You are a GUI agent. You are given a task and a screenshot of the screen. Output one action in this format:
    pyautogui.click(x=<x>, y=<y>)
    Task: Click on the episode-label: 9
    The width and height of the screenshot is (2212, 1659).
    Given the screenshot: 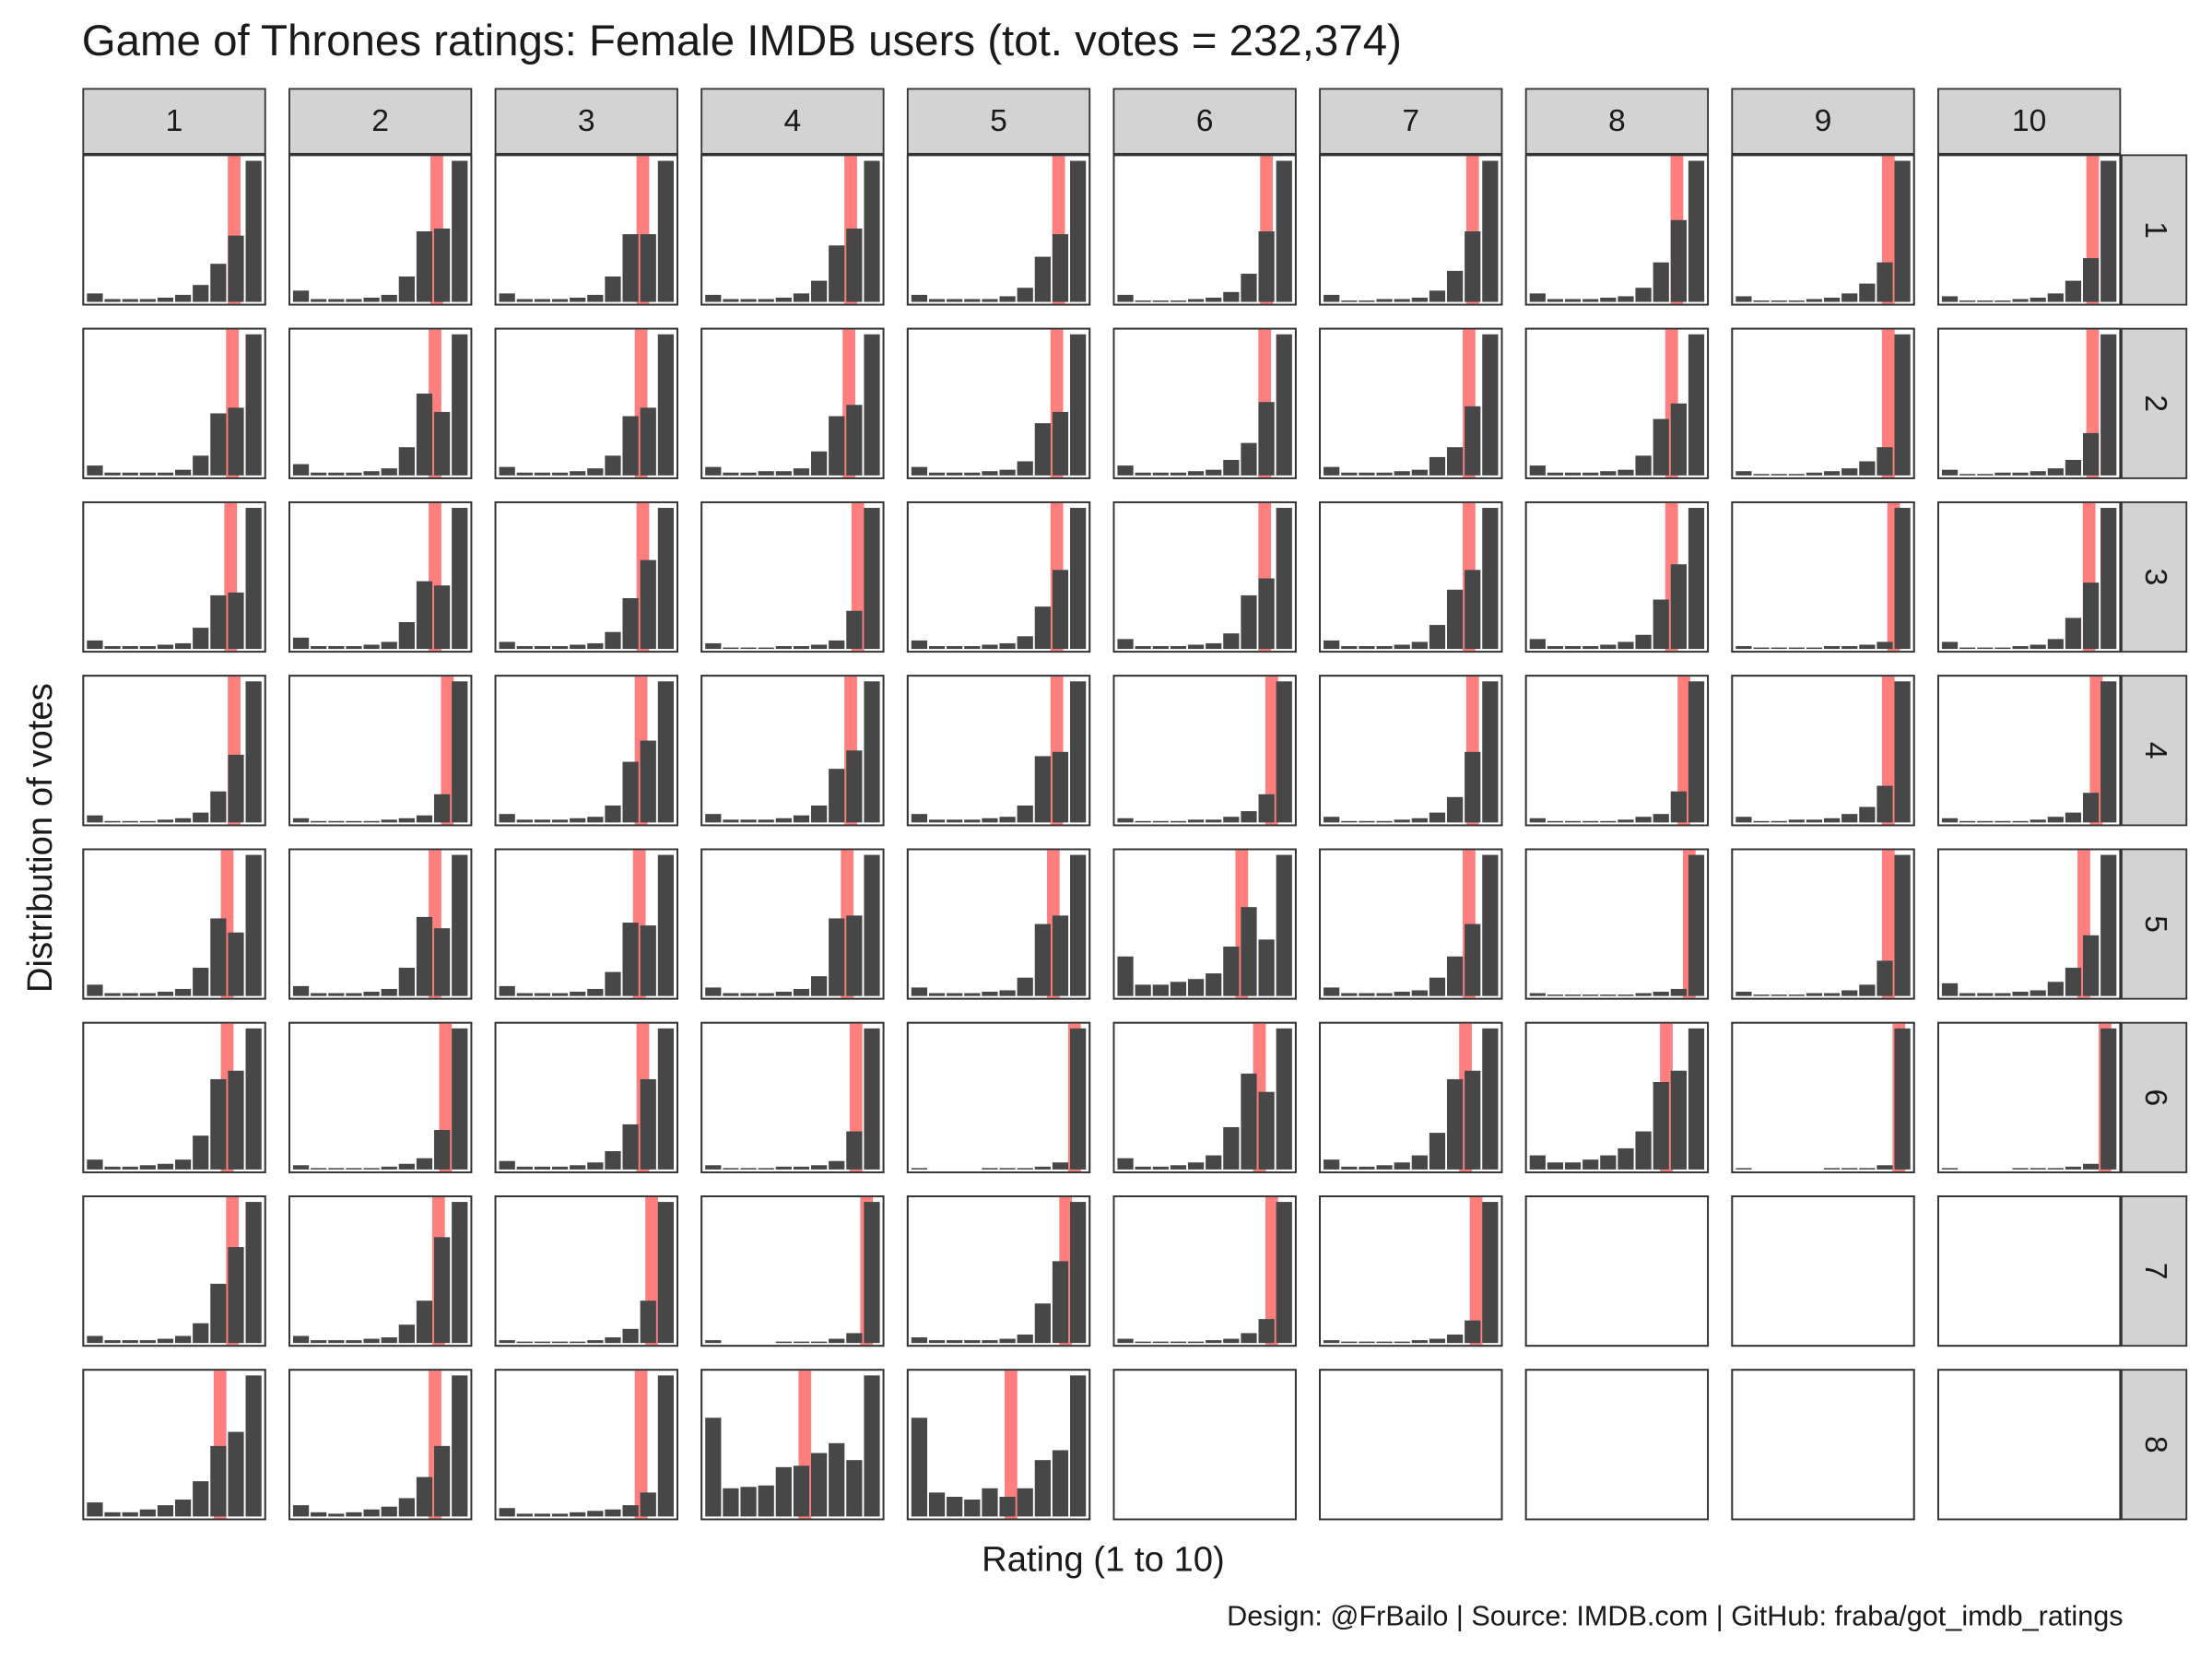 What is the action you would take?
    pyautogui.click(x=1823, y=121)
    